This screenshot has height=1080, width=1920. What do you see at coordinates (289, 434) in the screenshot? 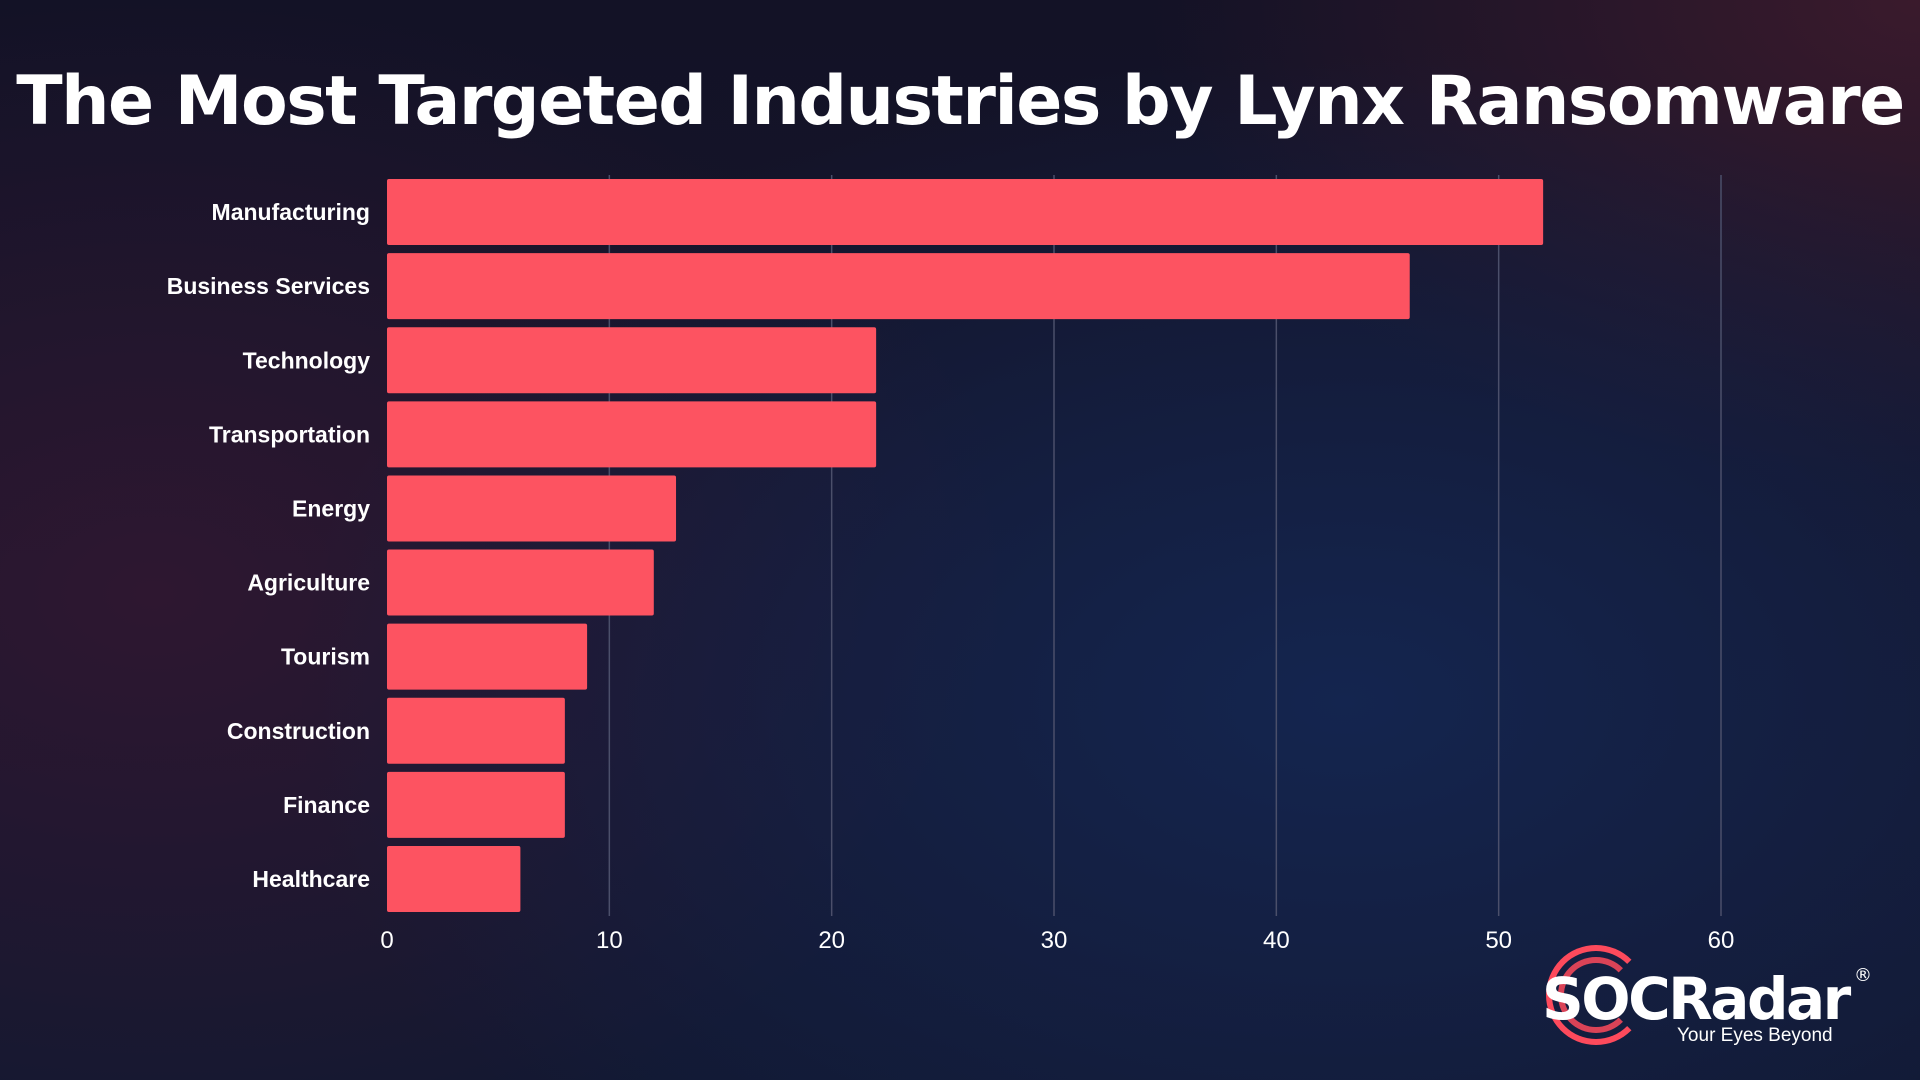
I see `category-label: Transportation` at bounding box center [289, 434].